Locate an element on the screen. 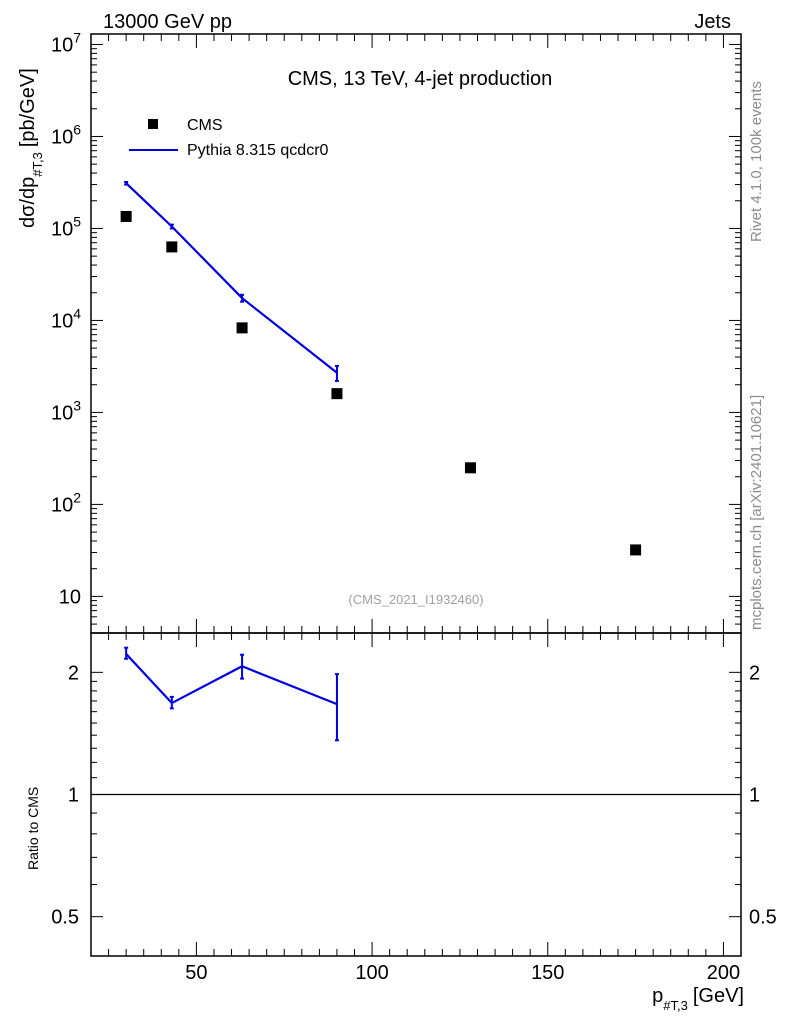 The image size is (786, 1024). main-y-tick-exponent: 4 is located at coordinates (77, 313).